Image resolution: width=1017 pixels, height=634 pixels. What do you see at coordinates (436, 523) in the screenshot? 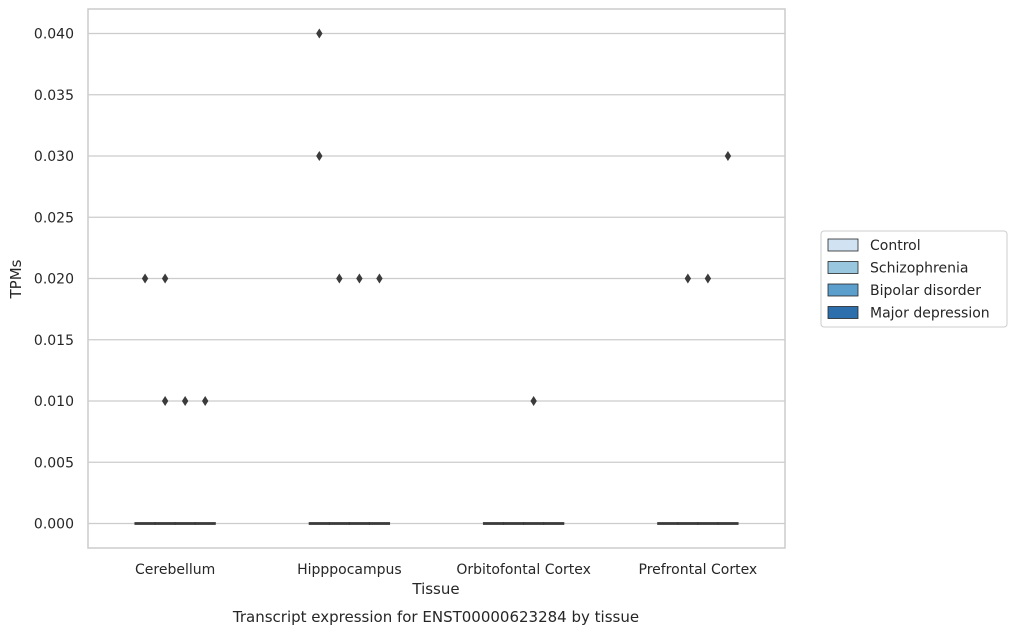
I see `boxes` at bounding box center [436, 523].